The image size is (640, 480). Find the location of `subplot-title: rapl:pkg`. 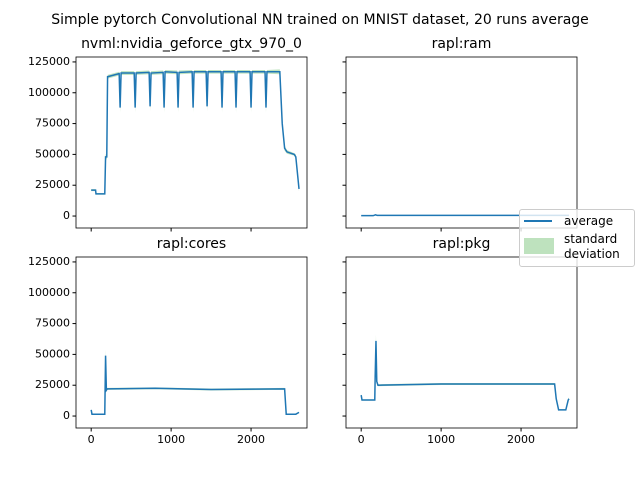

subplot-title: rapl:pkg is located at coordinates (462, 244).